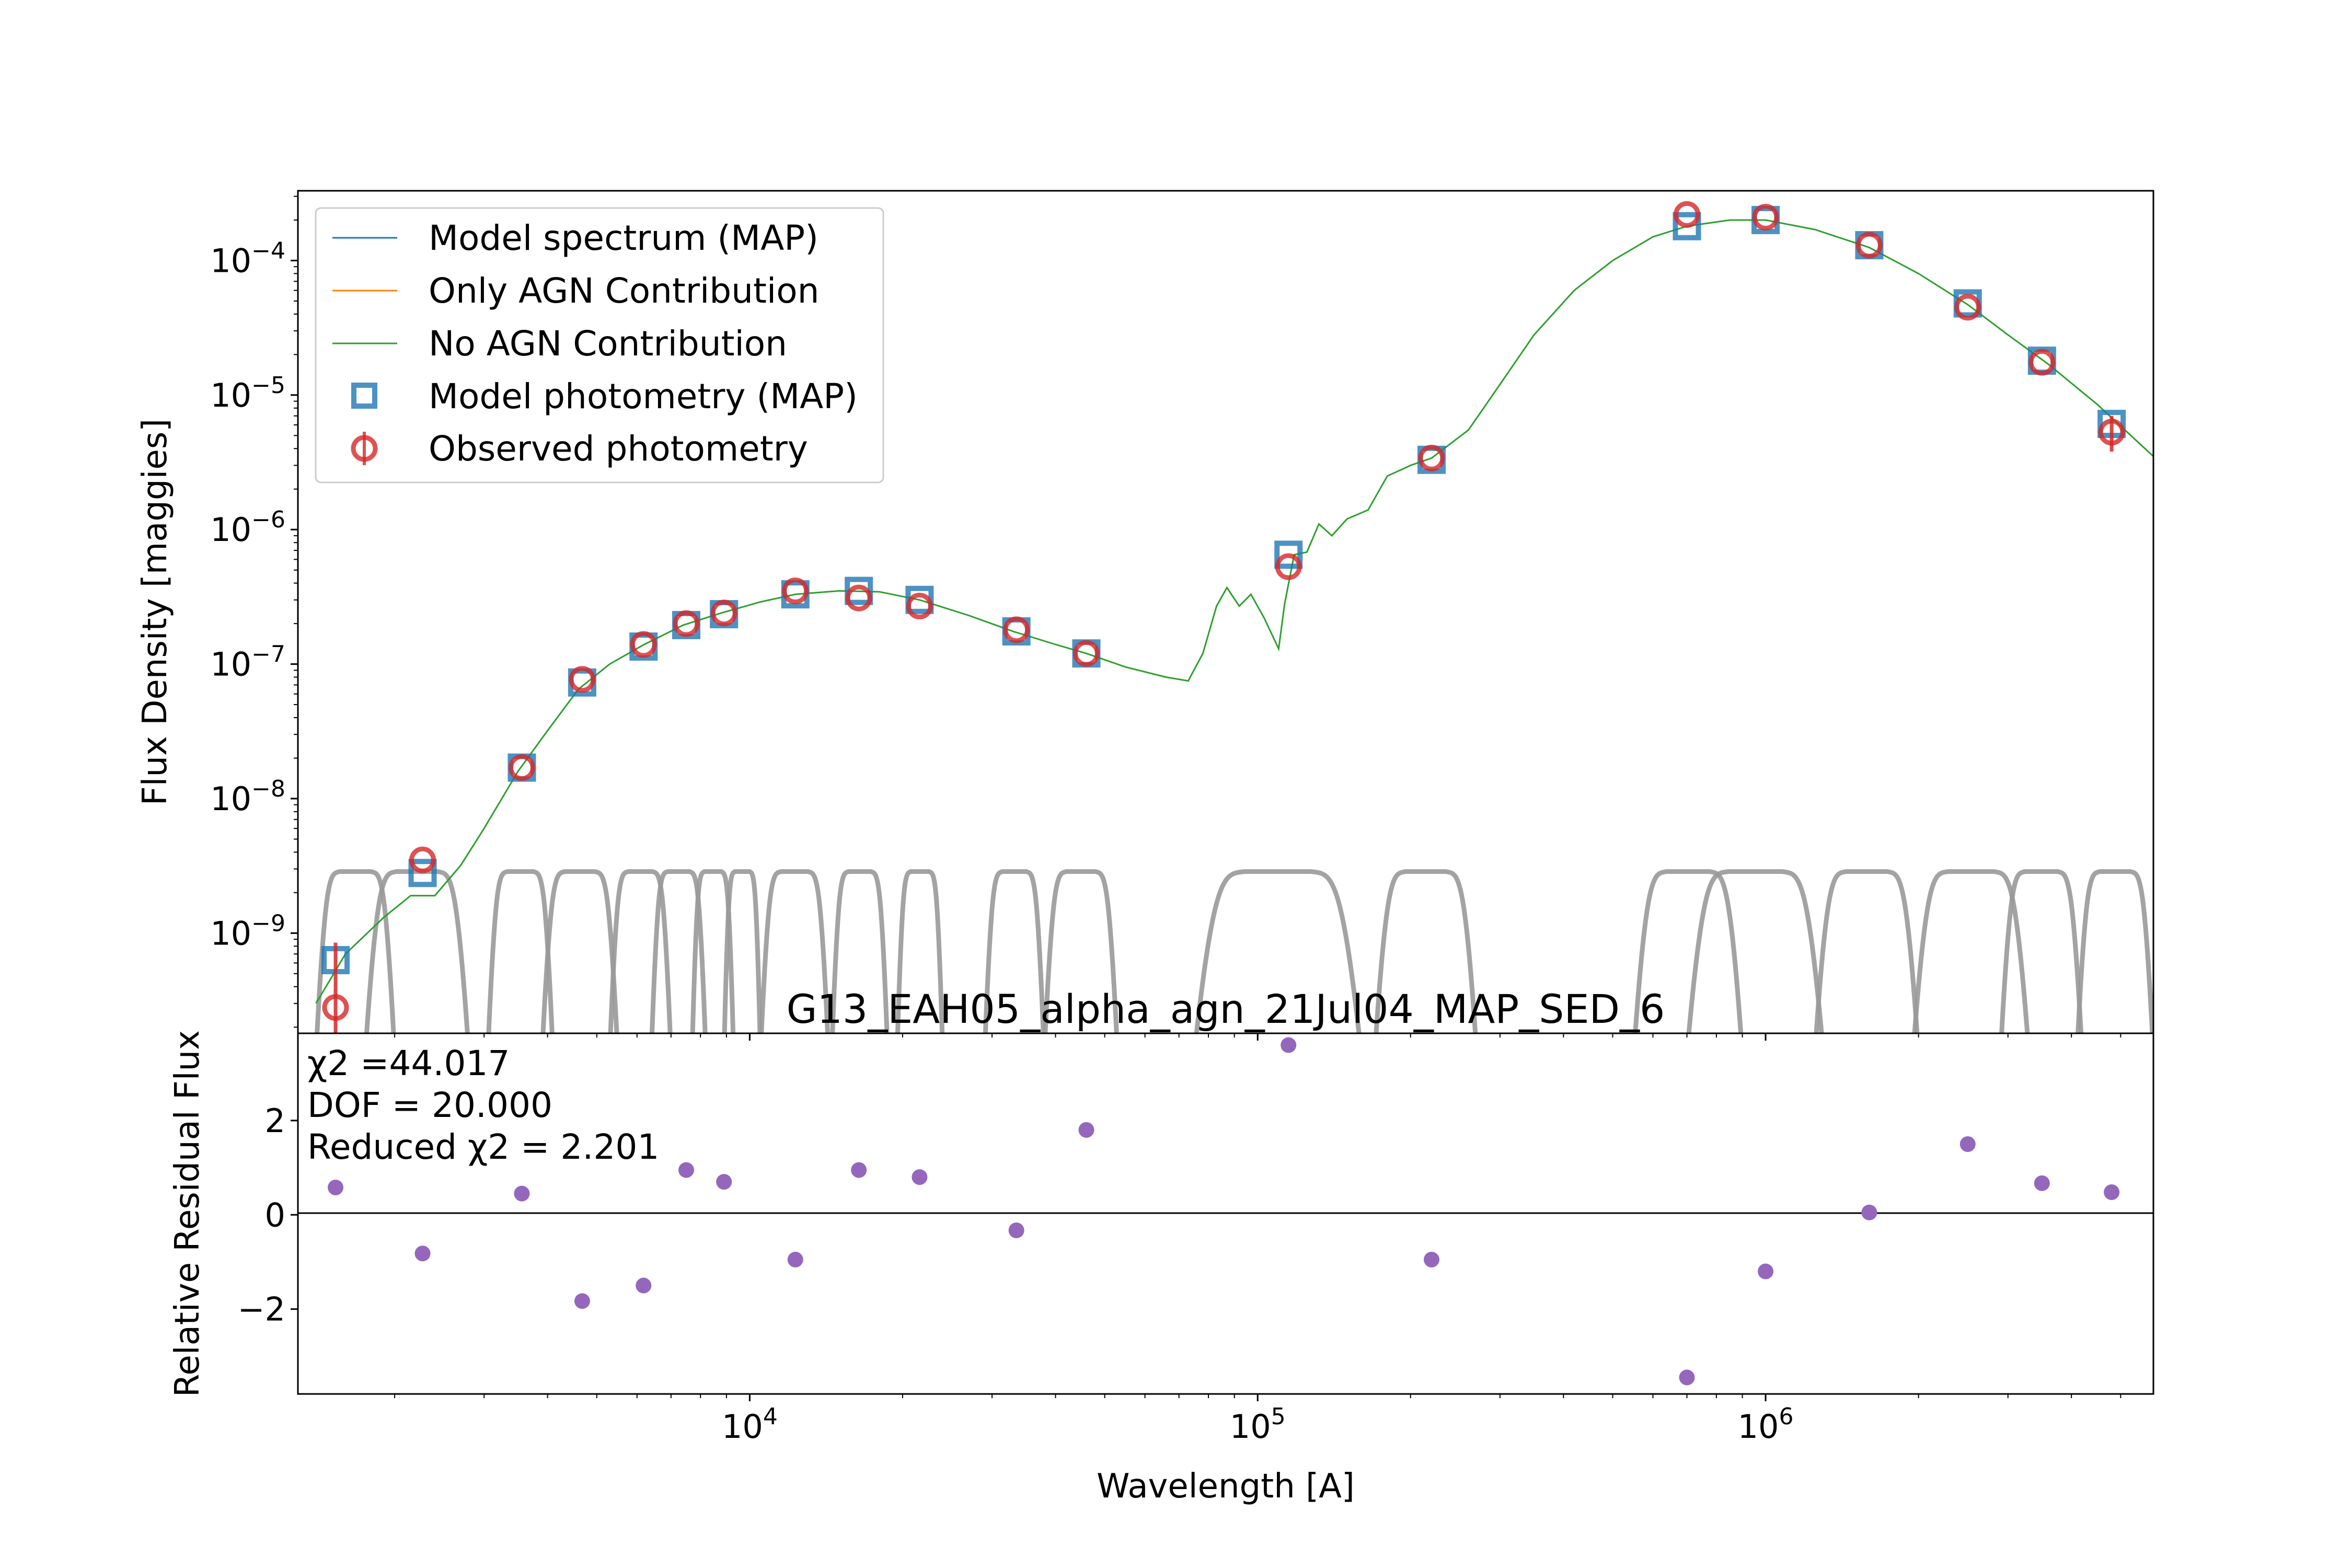 The width and height of the screenshot is (2352, 1568). Describe the element at coordinates (624, 291) in the screenshot. I see `legend-label-only-agn: Only AGN Contribution` at that location.